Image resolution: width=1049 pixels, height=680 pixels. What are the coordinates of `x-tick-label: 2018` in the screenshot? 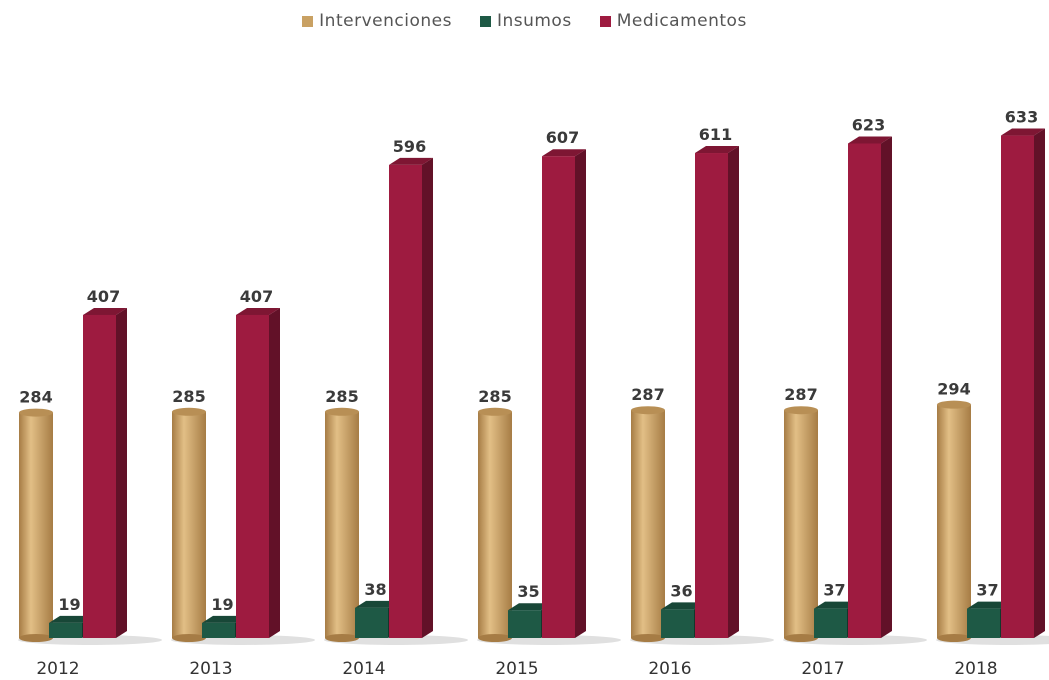 It's located at (975, 669).